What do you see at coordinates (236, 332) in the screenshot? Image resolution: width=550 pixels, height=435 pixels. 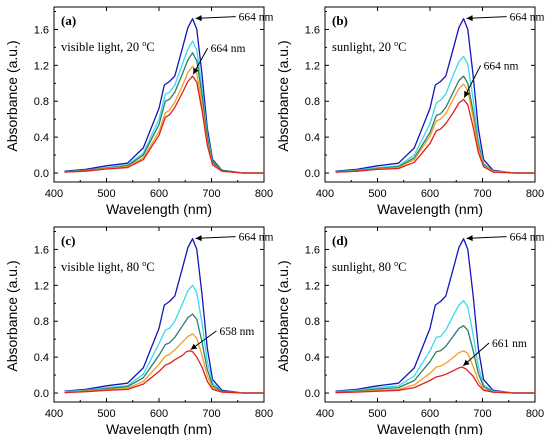 I see `annotation-label: 658 nm` at bounding box center [236, 332].